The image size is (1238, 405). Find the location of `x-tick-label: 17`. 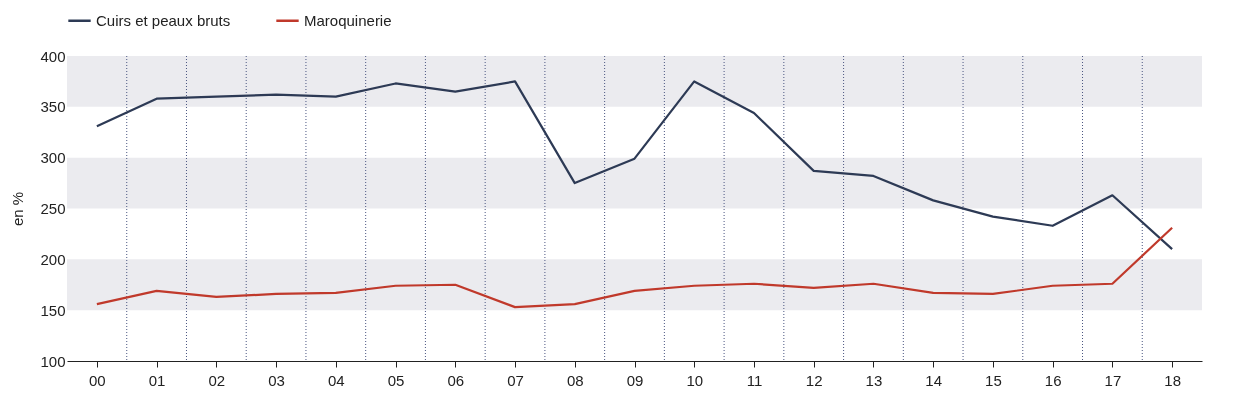

x-tick-label: 17 is located at coordinates (1113, 380).